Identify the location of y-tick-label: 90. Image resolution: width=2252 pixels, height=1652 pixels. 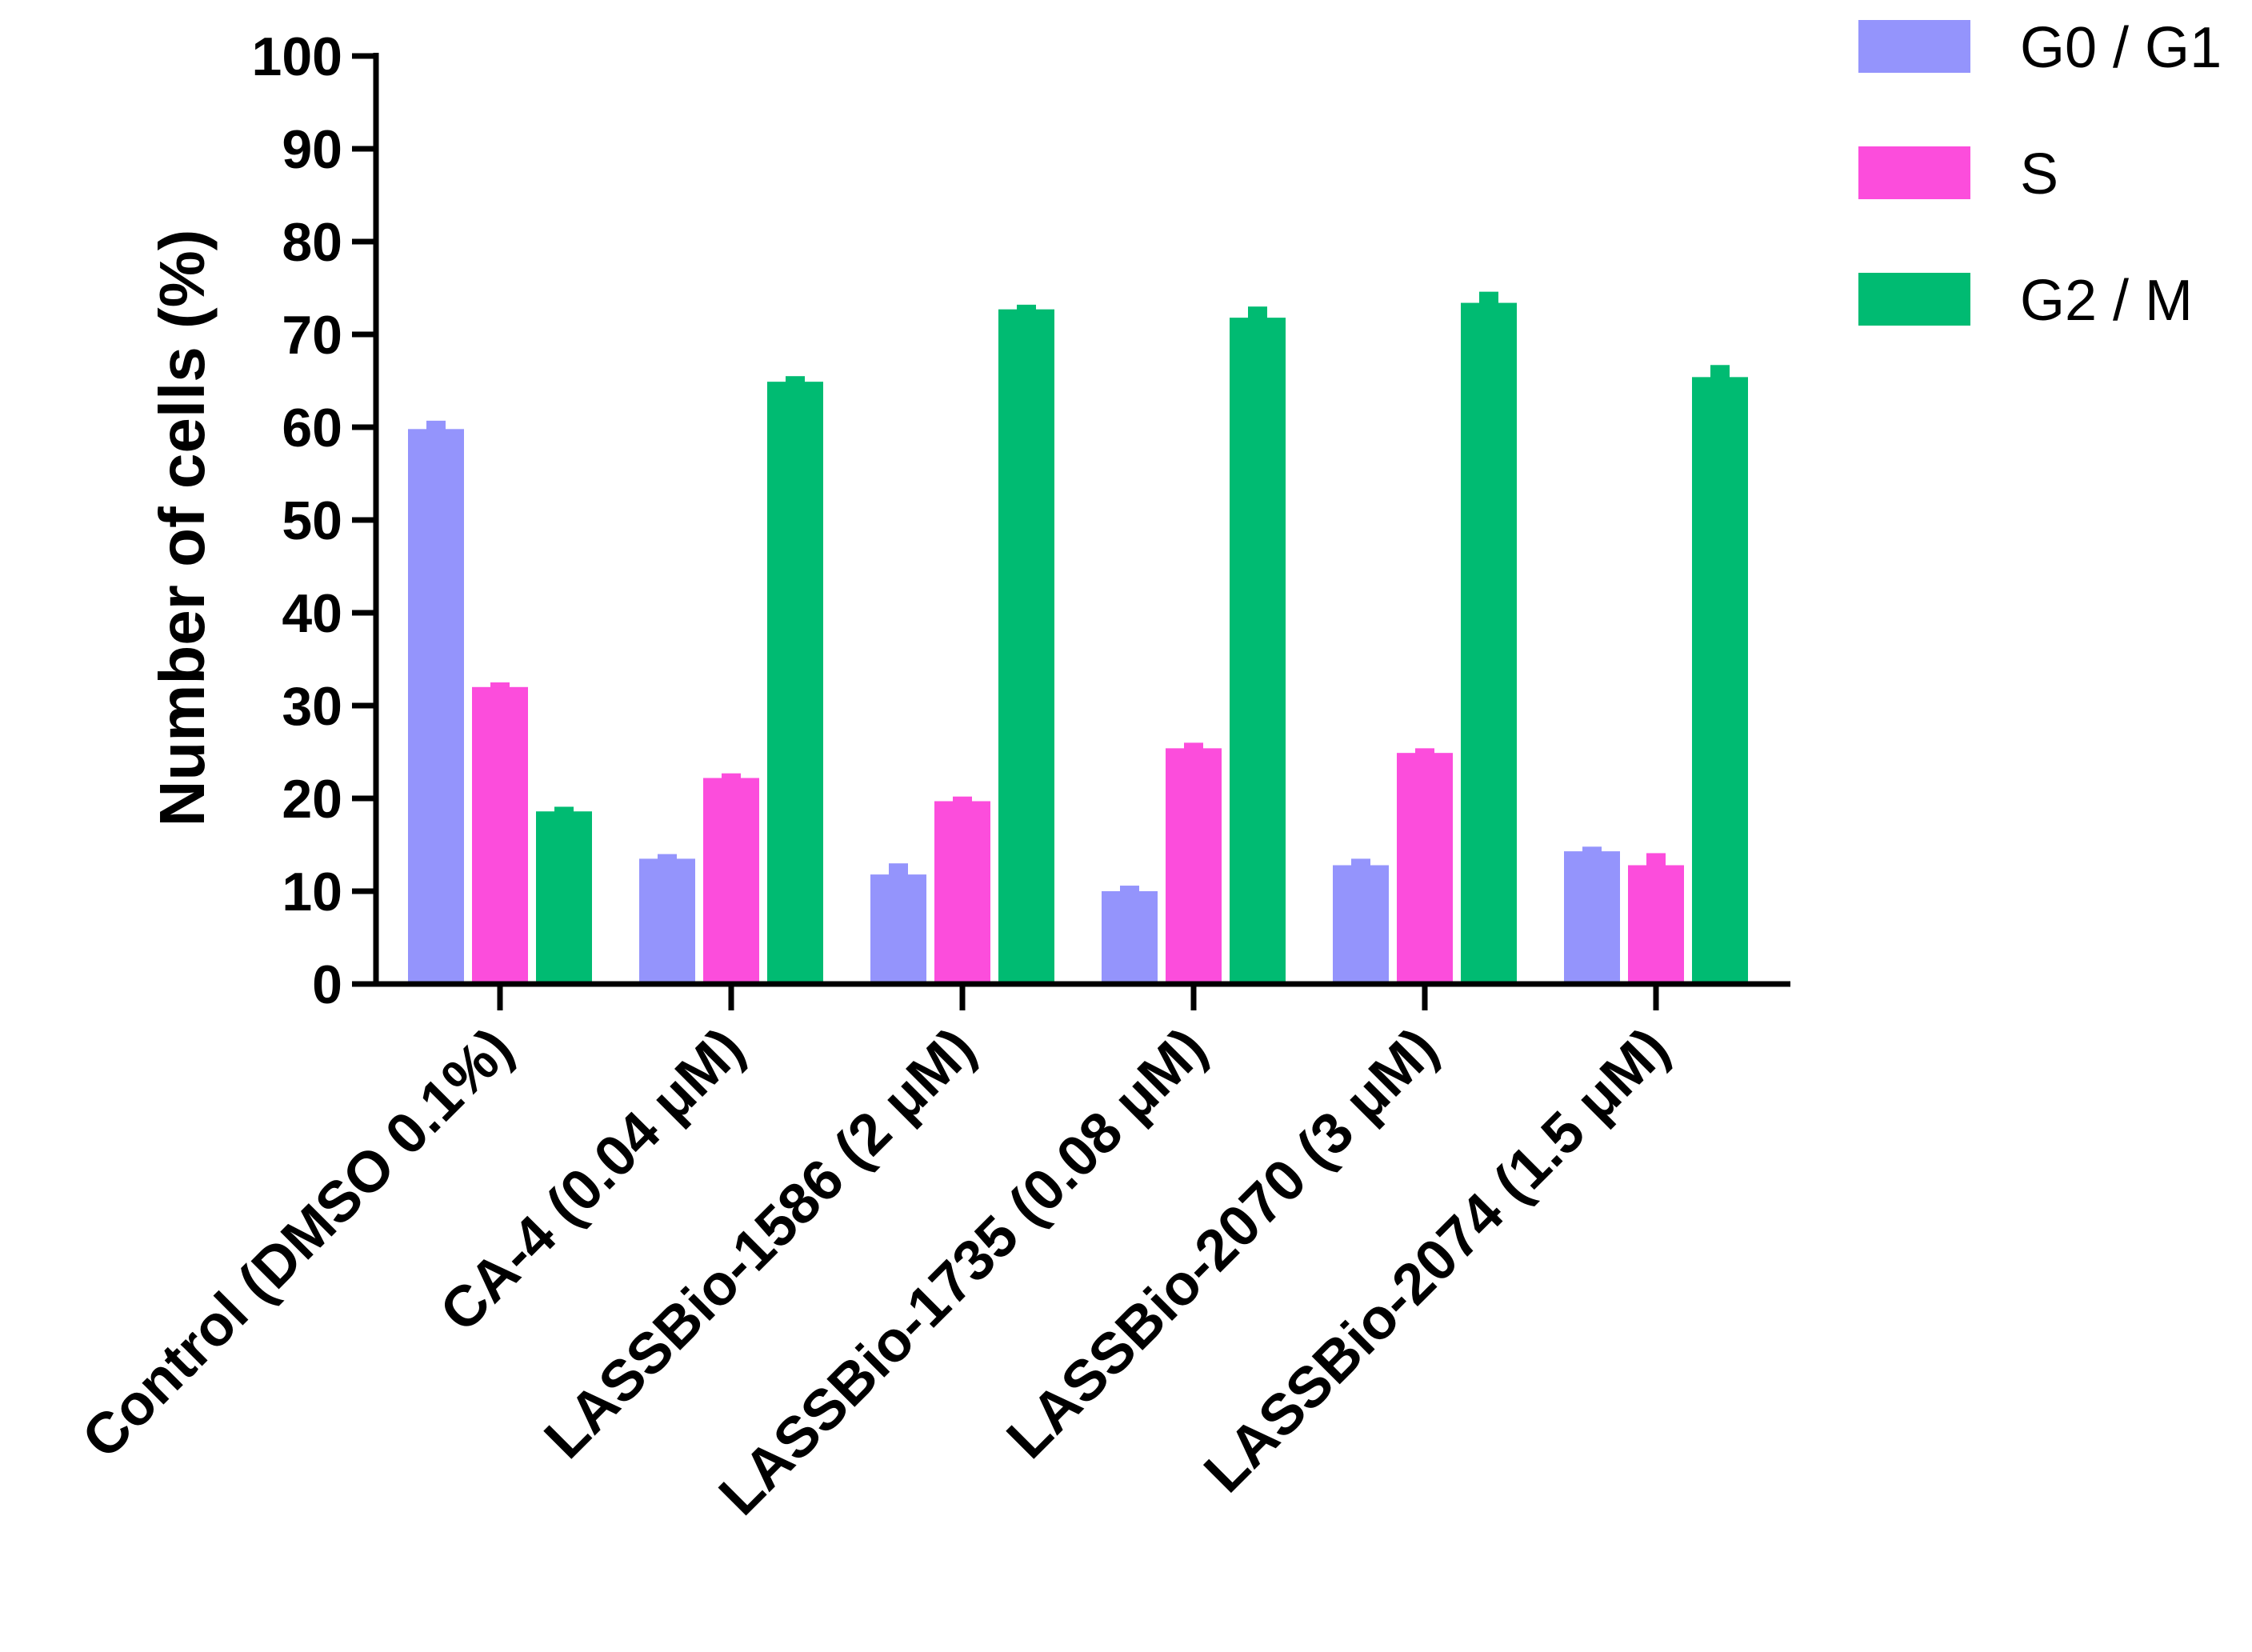
(312, 149).